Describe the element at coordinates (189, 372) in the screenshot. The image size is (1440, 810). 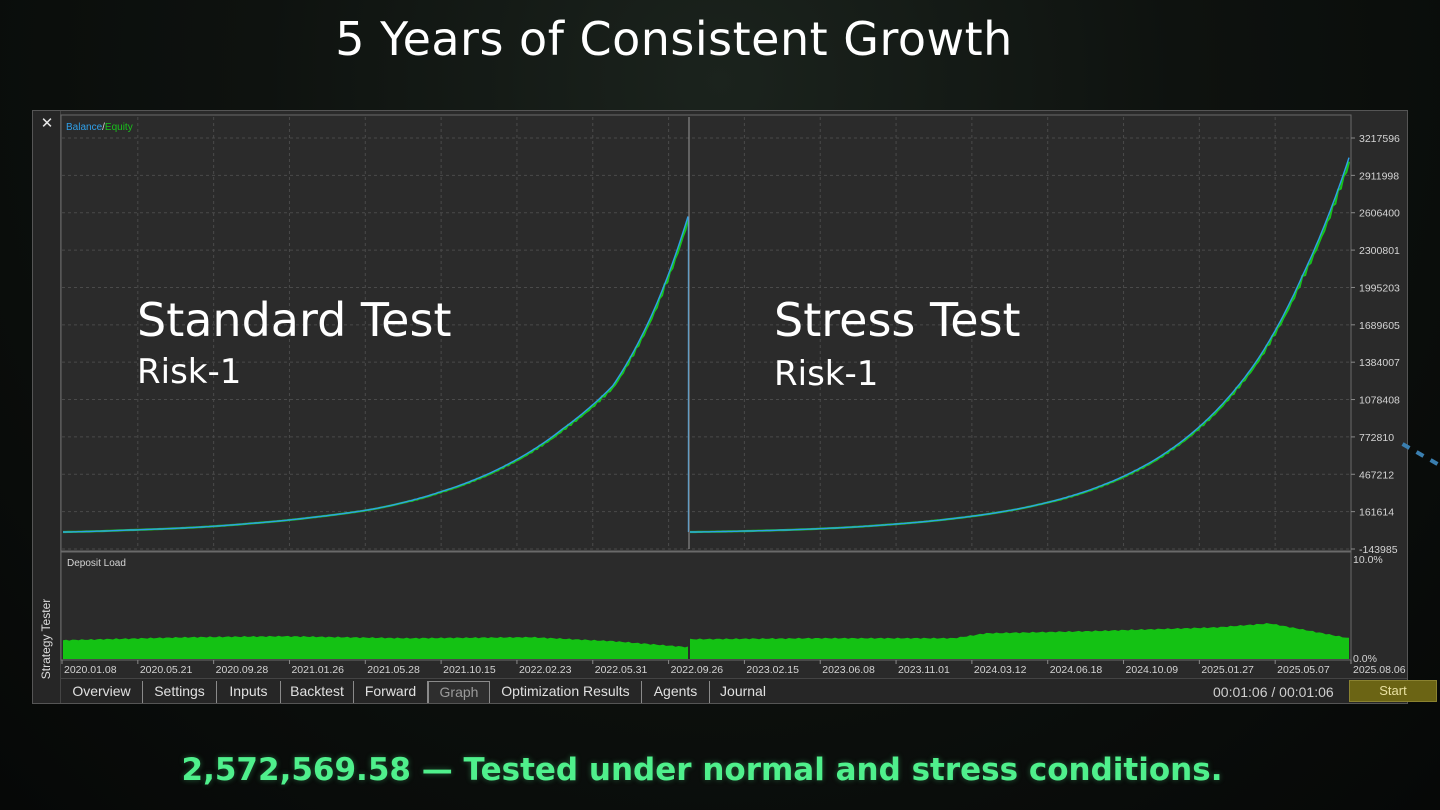
I see `panel-standard-subtitle: Risk-1` at that location.